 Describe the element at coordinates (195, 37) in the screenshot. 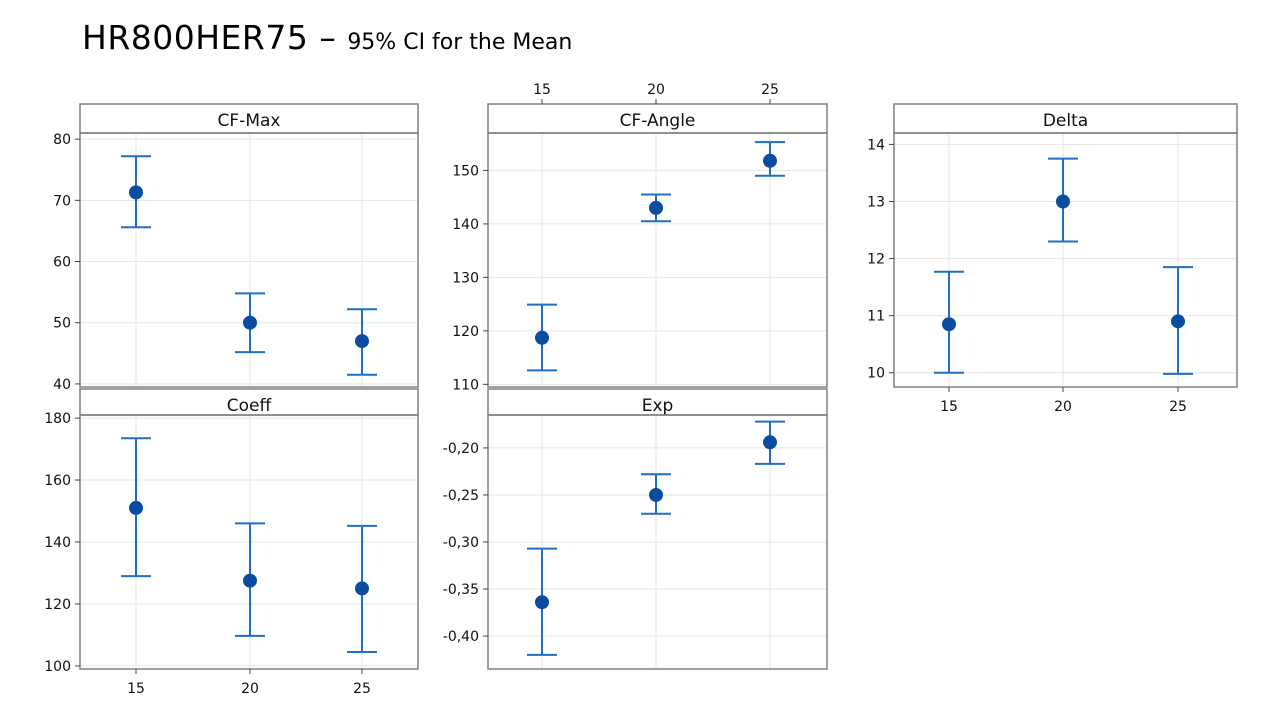

I see `title-main: HR800HER75` at that location.